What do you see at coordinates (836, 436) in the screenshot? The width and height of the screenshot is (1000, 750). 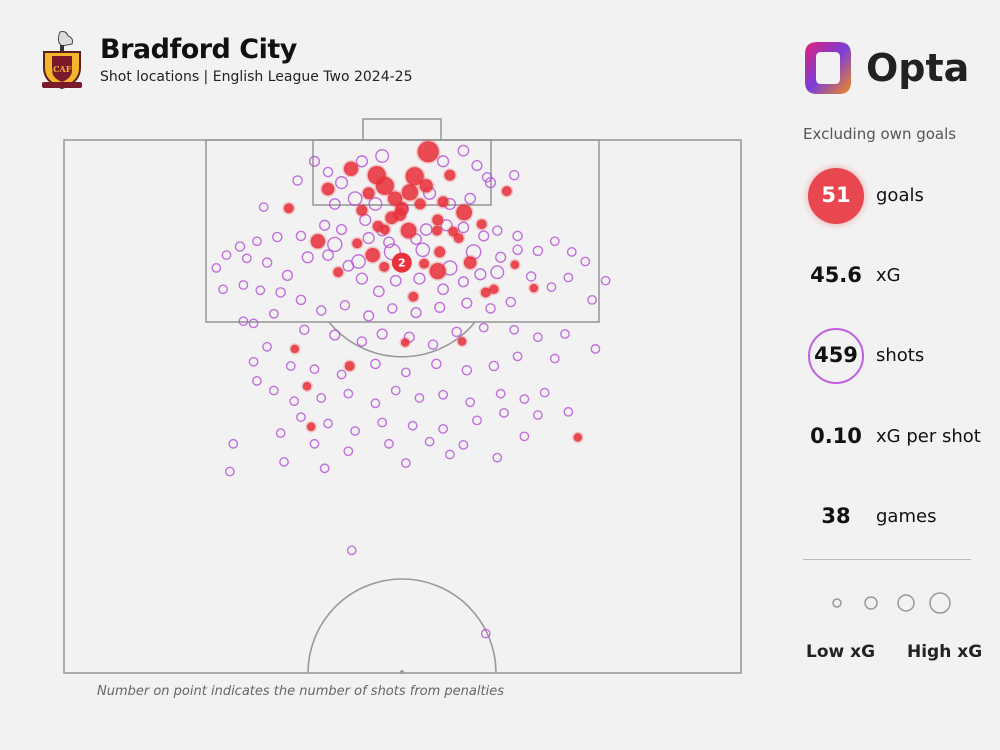 I see `xg-per-shot-value: 0.10` at bounding box center [836, 436].